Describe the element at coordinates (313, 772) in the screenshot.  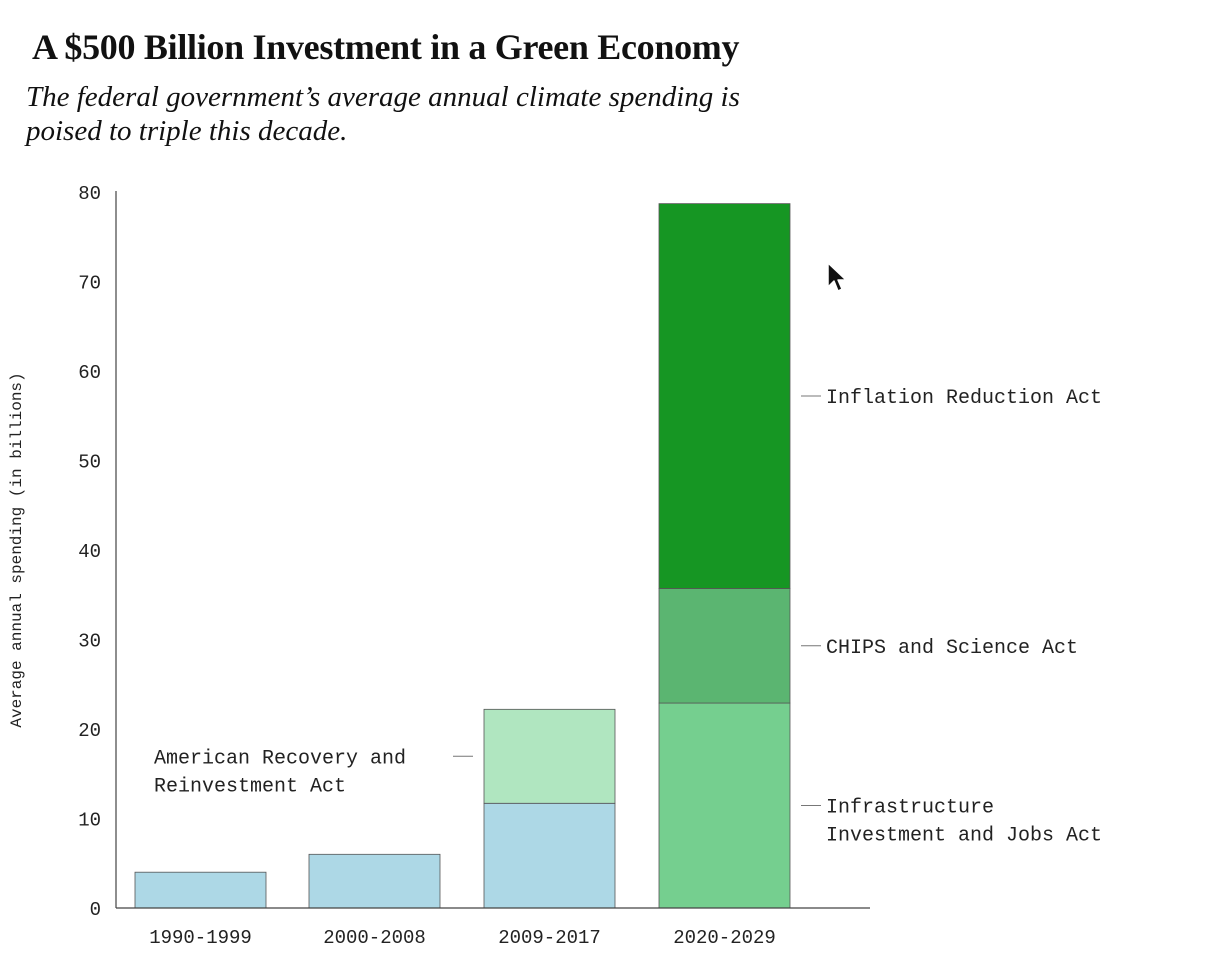
I see `annotation-0: American Recovery and Reinvestment Act` at that location.